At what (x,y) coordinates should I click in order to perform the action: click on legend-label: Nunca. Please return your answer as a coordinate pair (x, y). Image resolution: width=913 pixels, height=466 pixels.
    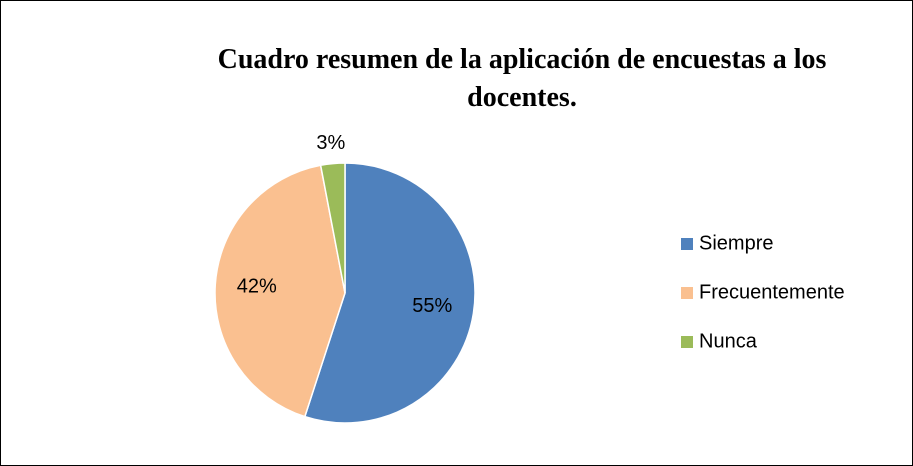
    Looking at the image, I should click on (728, 341).